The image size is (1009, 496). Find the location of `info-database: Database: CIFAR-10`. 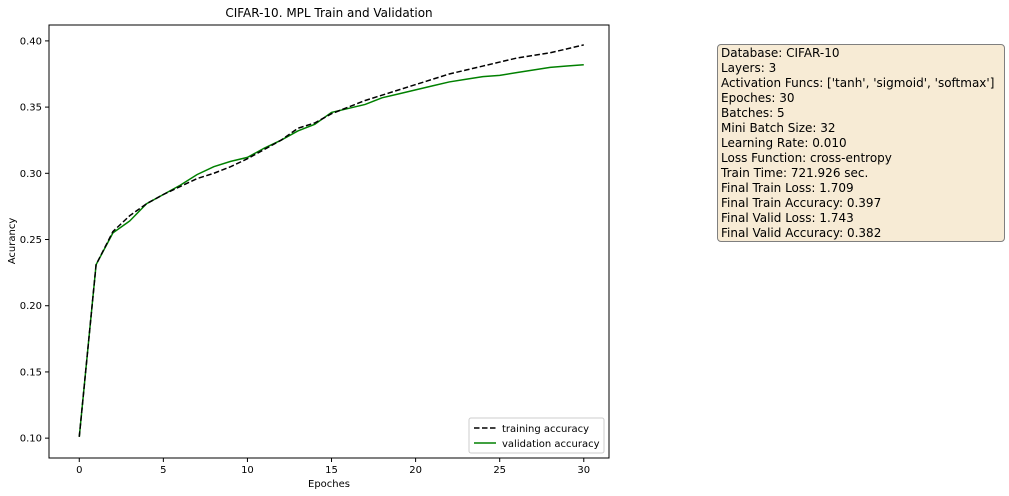

info-database: Database: CIFAR-10 is located at coordinates (780, 53).